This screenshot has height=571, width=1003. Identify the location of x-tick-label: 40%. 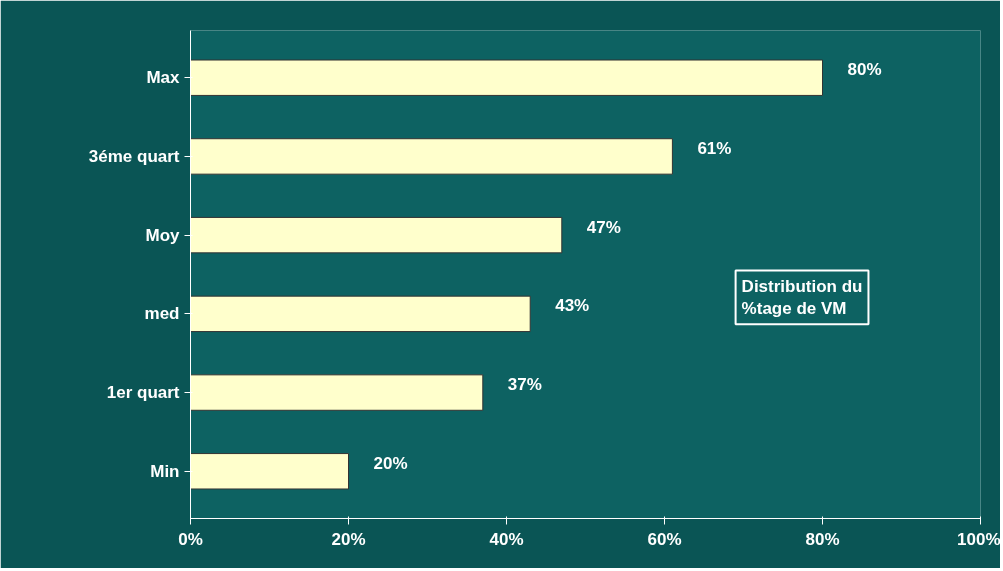
(506, 539).